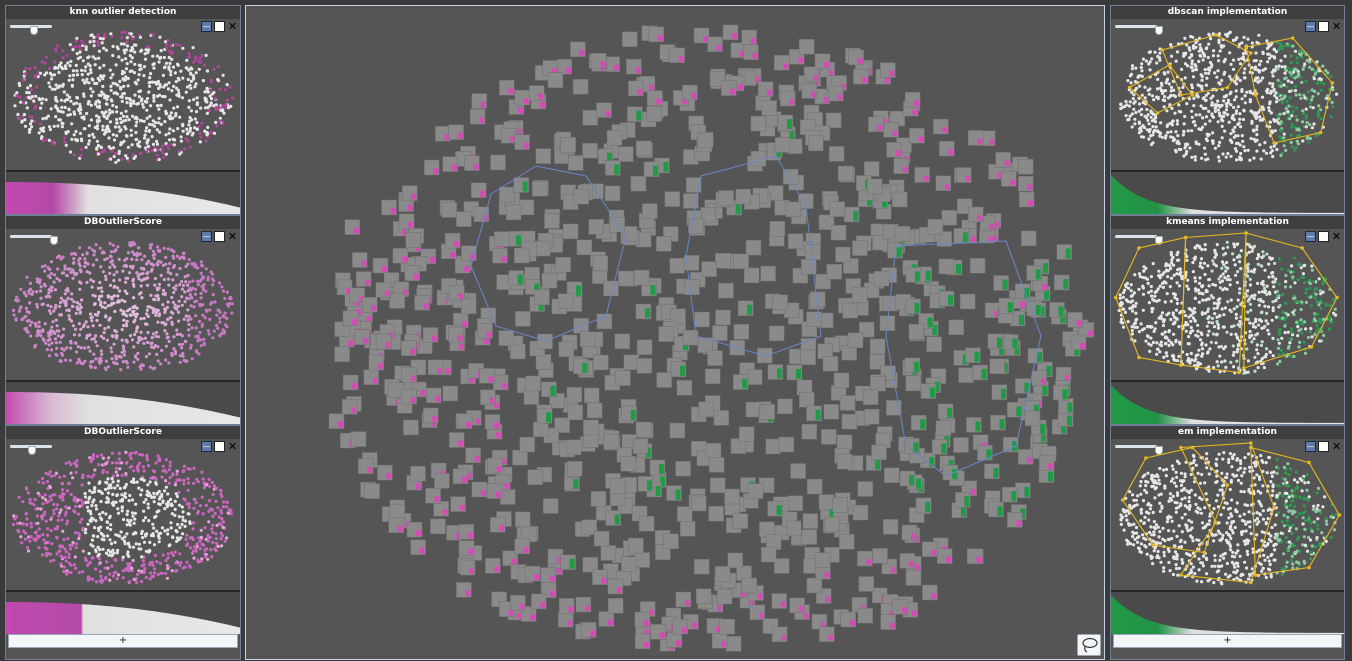 The height and width of the screenshot is (661, 1352). I want to click on histogram-bars, so click(1227, 404).